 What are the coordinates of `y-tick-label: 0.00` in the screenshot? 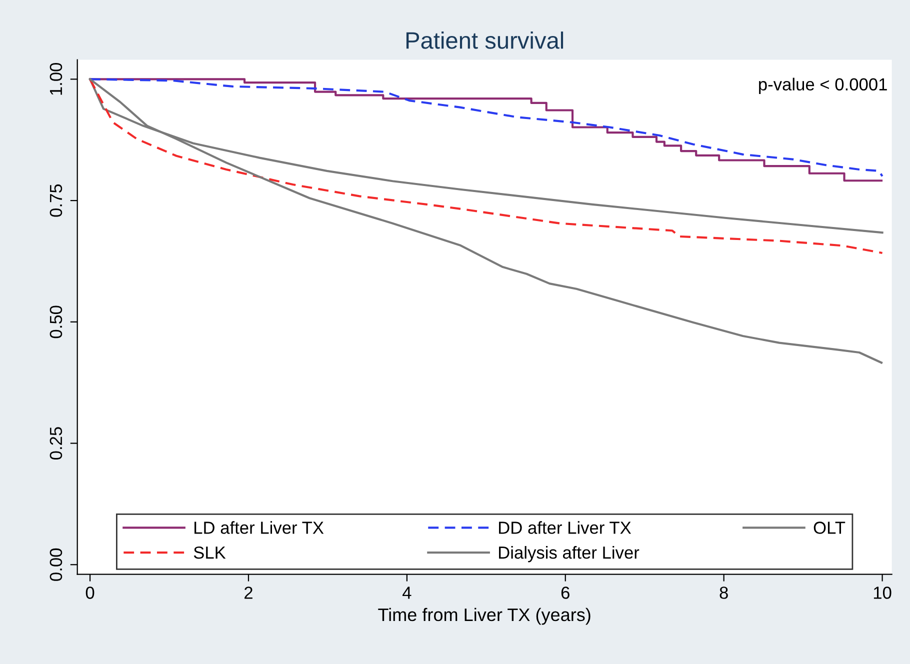 It's located at (56, 564).